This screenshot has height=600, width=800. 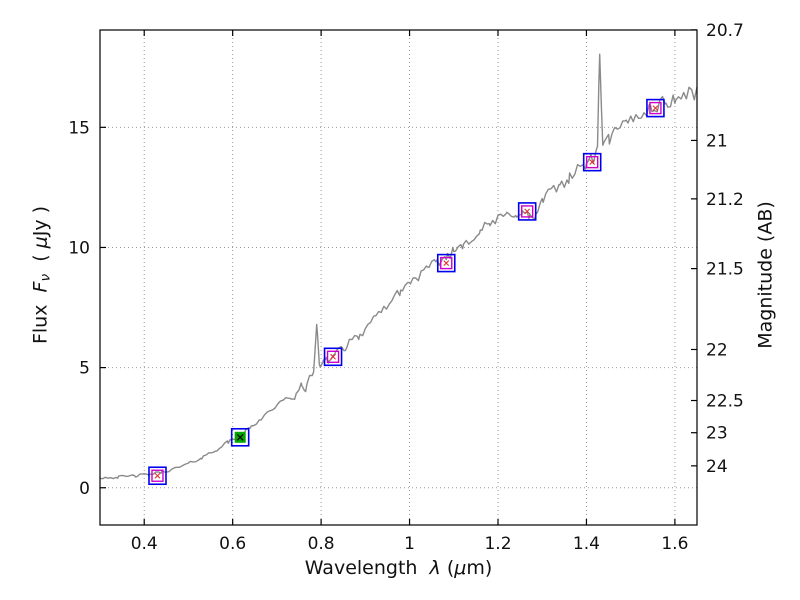 I want to click on label-segment: λ, so click(x=435, y=568).